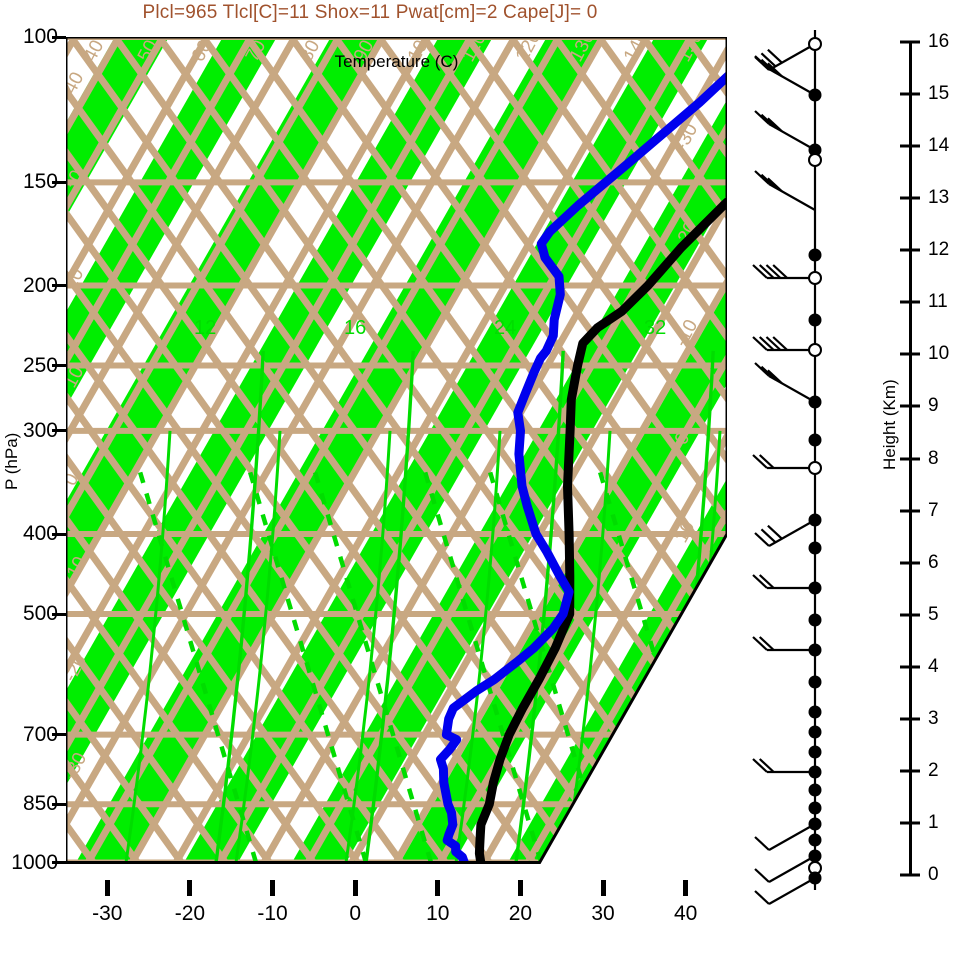  I want to click on height-tick-label: 4, so click(933, 666).